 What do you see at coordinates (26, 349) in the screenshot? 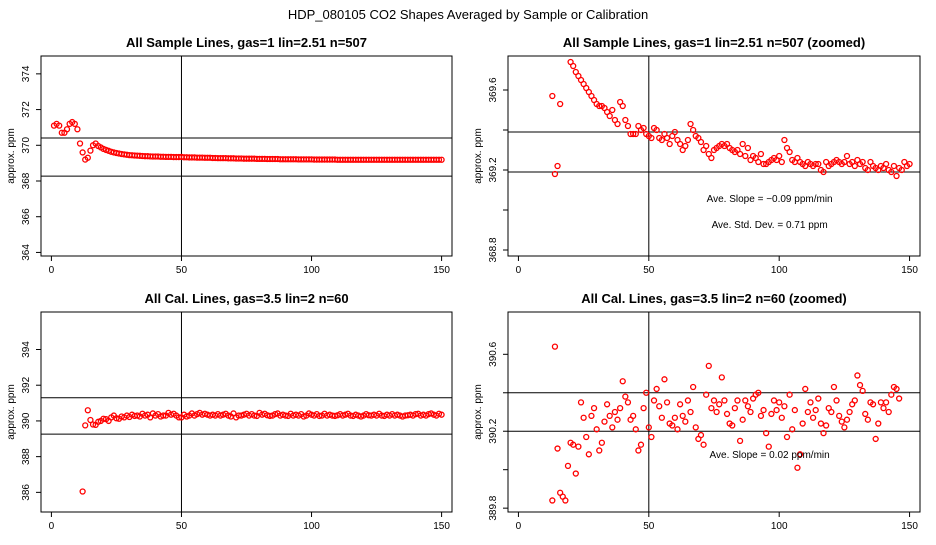
I see `y-tick-label: 394` at bounding box center [26, 349].